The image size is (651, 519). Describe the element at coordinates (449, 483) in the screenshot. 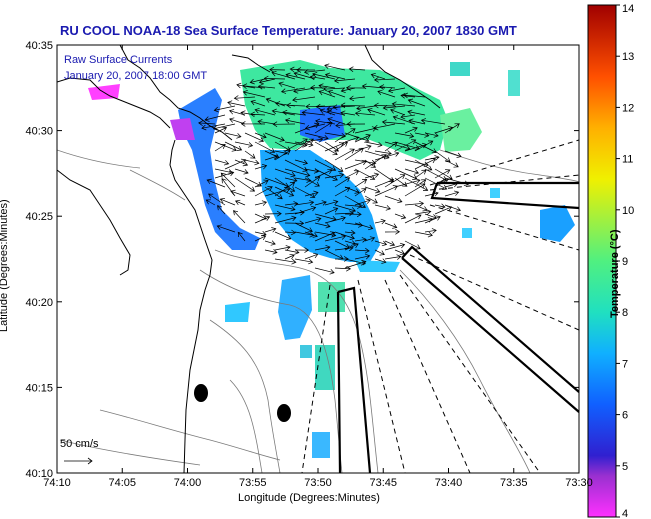

I see `x-tick-label: 73:40` at that location.